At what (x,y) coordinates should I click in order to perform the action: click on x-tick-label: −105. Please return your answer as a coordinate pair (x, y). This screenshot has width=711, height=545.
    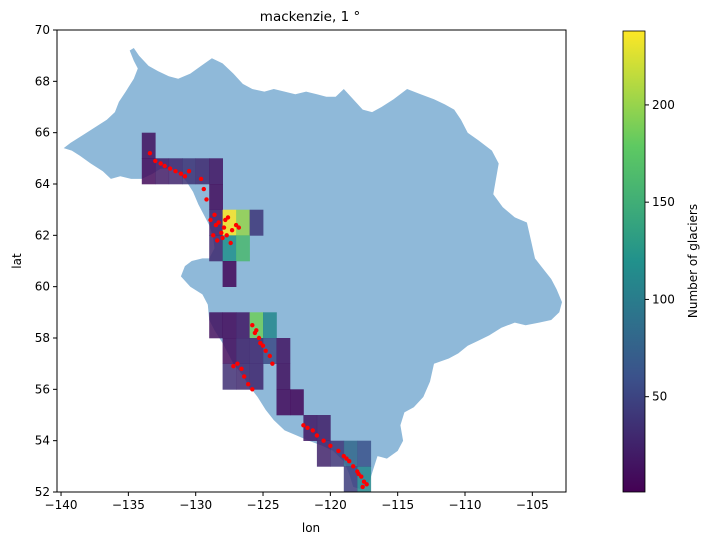
    Looking at the image, I should click on (532, 505).